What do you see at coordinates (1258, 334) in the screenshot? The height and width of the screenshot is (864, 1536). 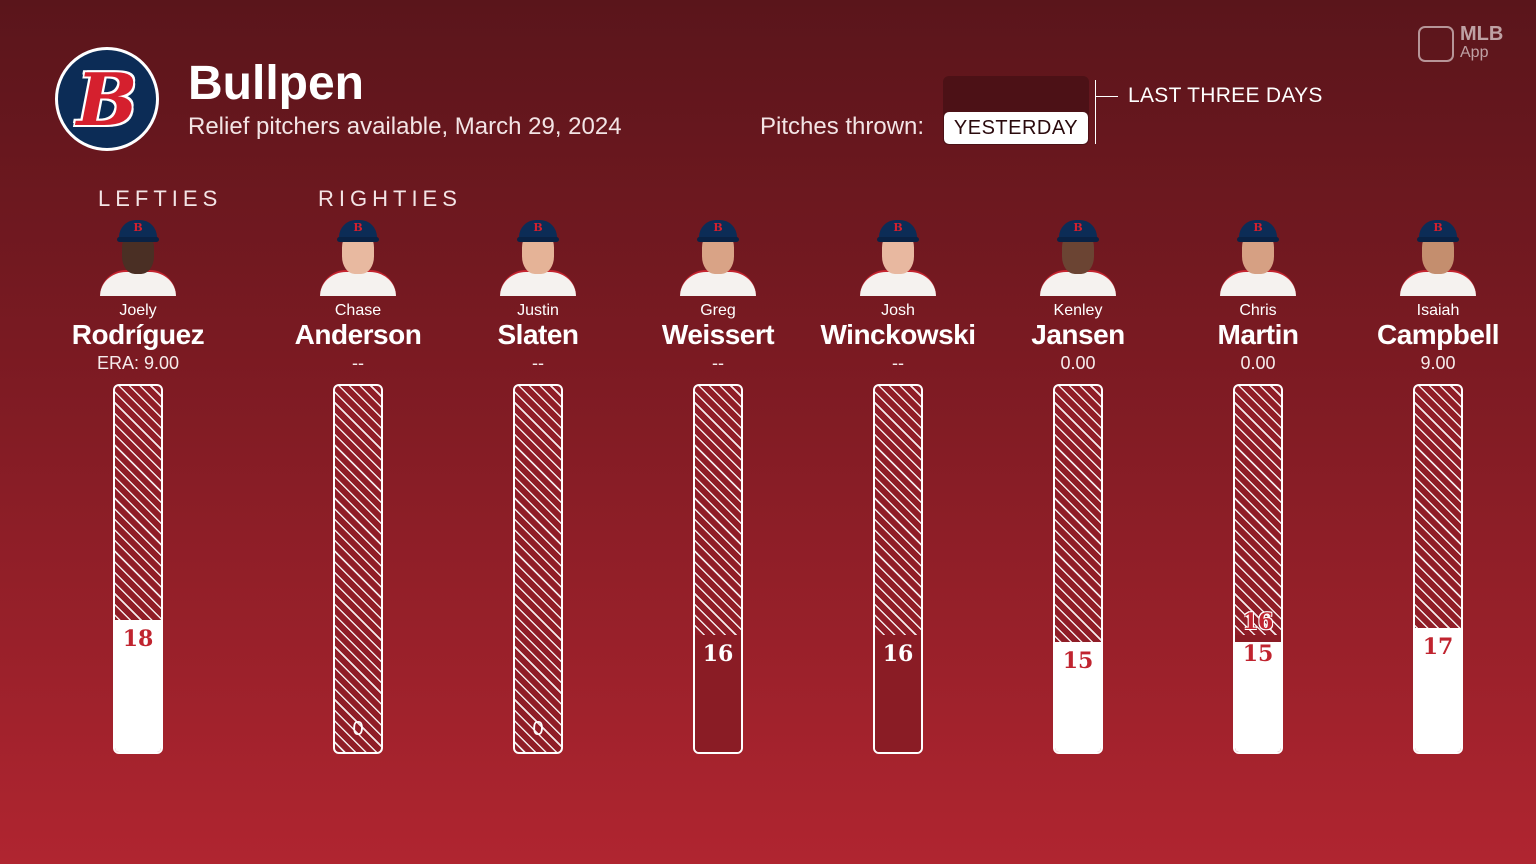 I see `player-last-name: Martin` at bounding box center [1258, 334].